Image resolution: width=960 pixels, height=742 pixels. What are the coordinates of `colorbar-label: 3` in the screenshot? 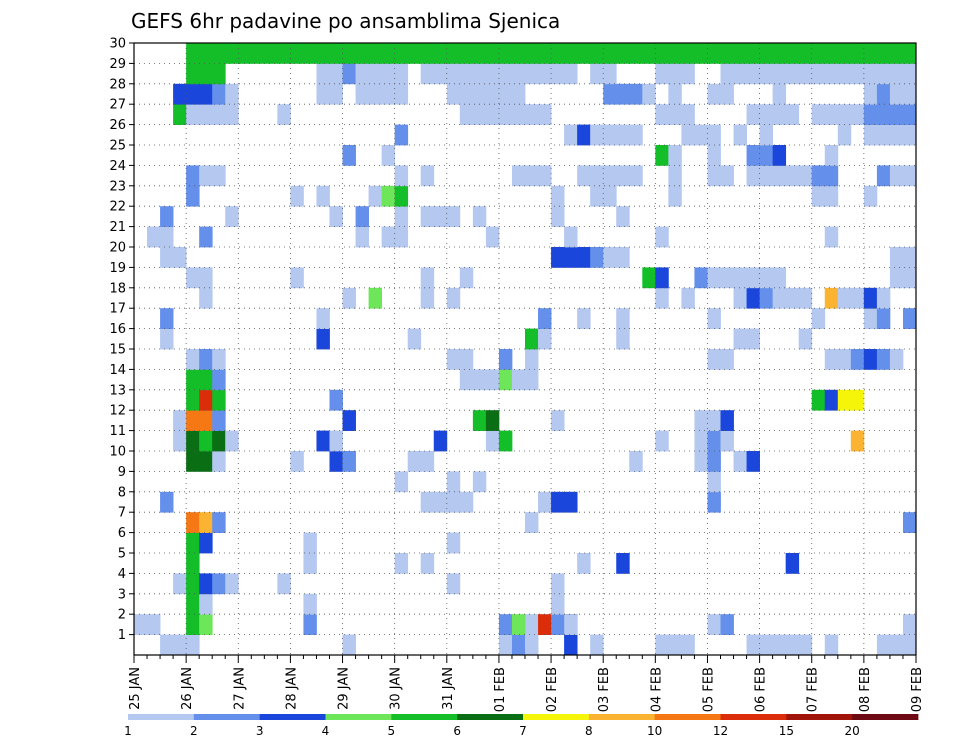 It's located at (260, 731).